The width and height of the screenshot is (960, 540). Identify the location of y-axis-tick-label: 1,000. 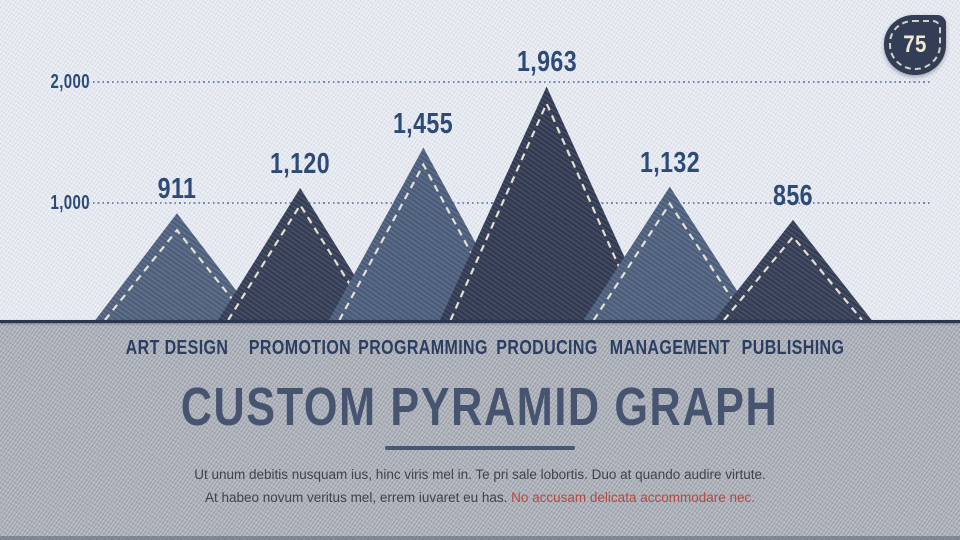
(70, 202).